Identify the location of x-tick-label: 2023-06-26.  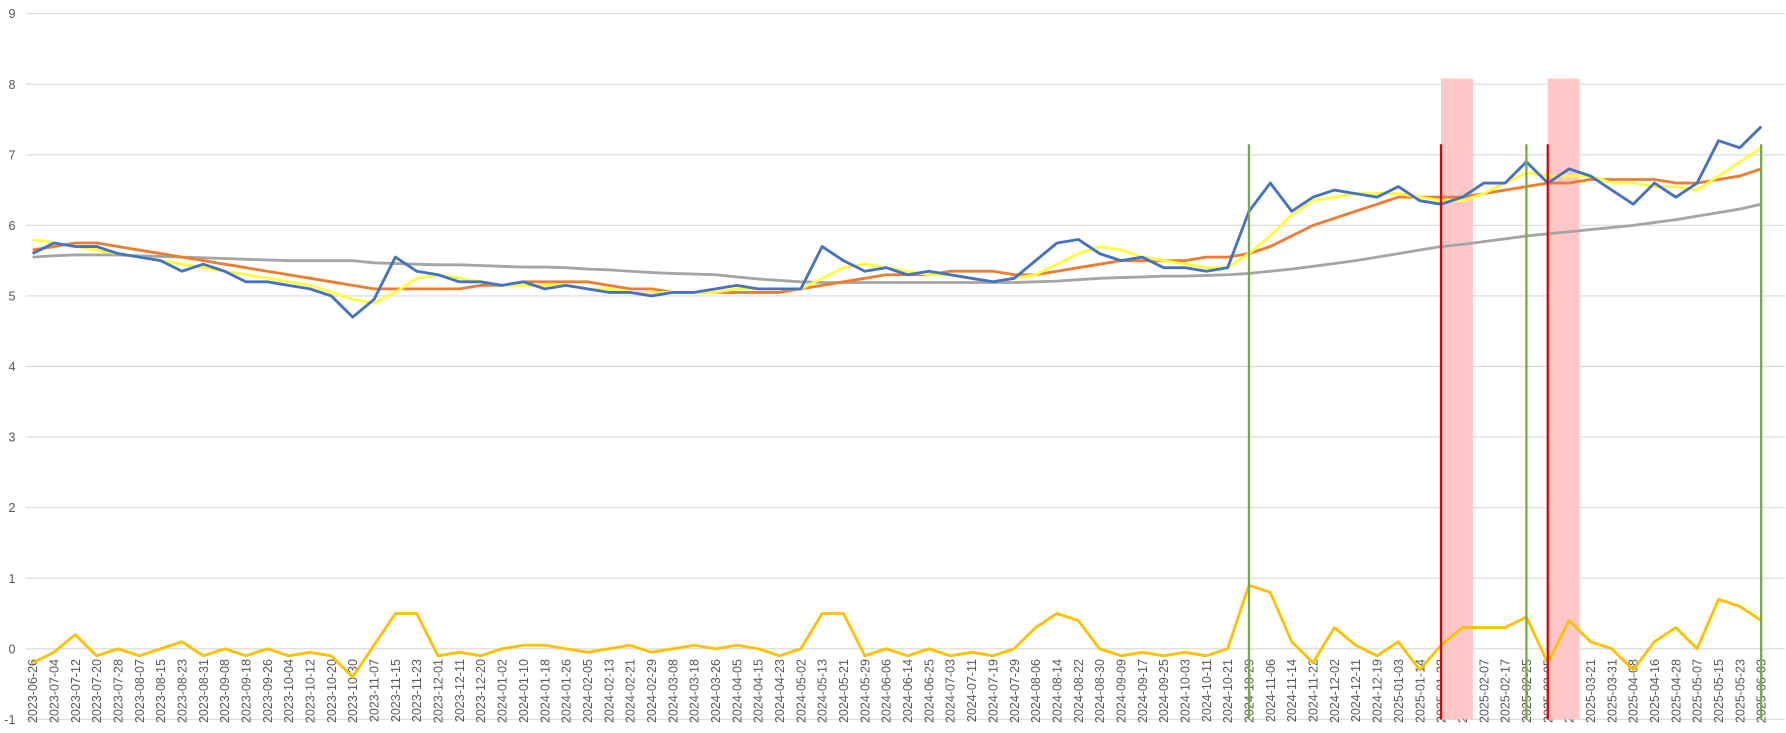
(33, 691).